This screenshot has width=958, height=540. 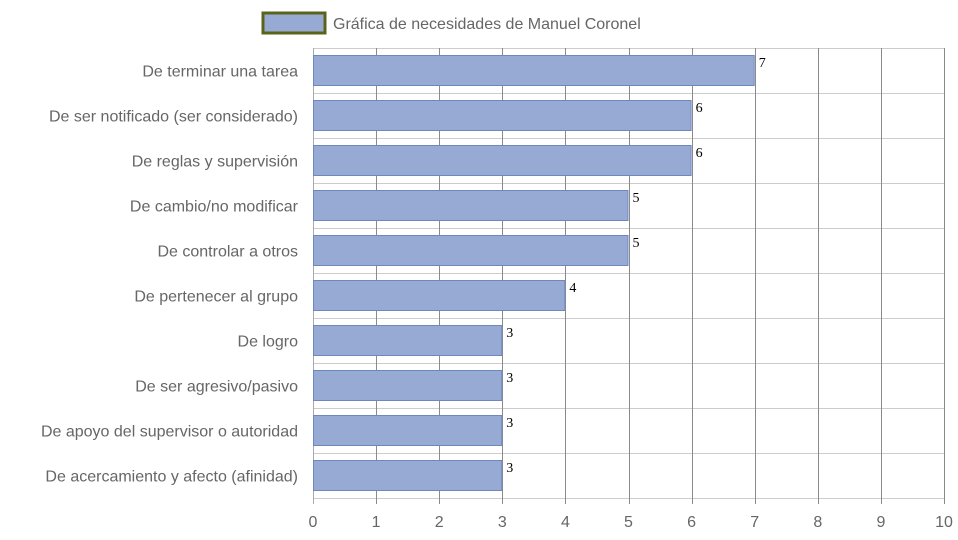 I want to click on x-tick-label: 4, so click(x=565, y=522).